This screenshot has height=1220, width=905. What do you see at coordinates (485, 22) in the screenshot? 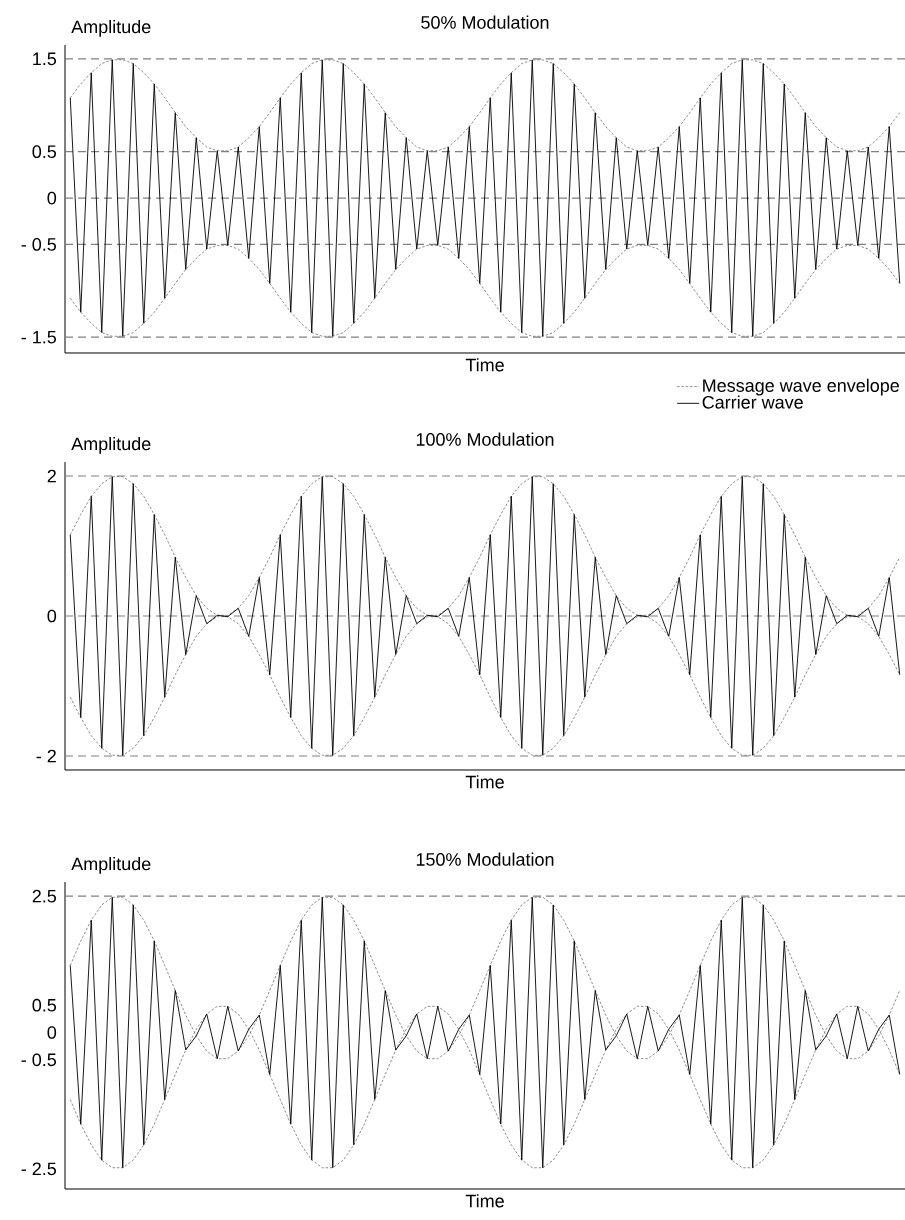
I see `chart-title: 50% Modulation` at bounding box center [485, 22].